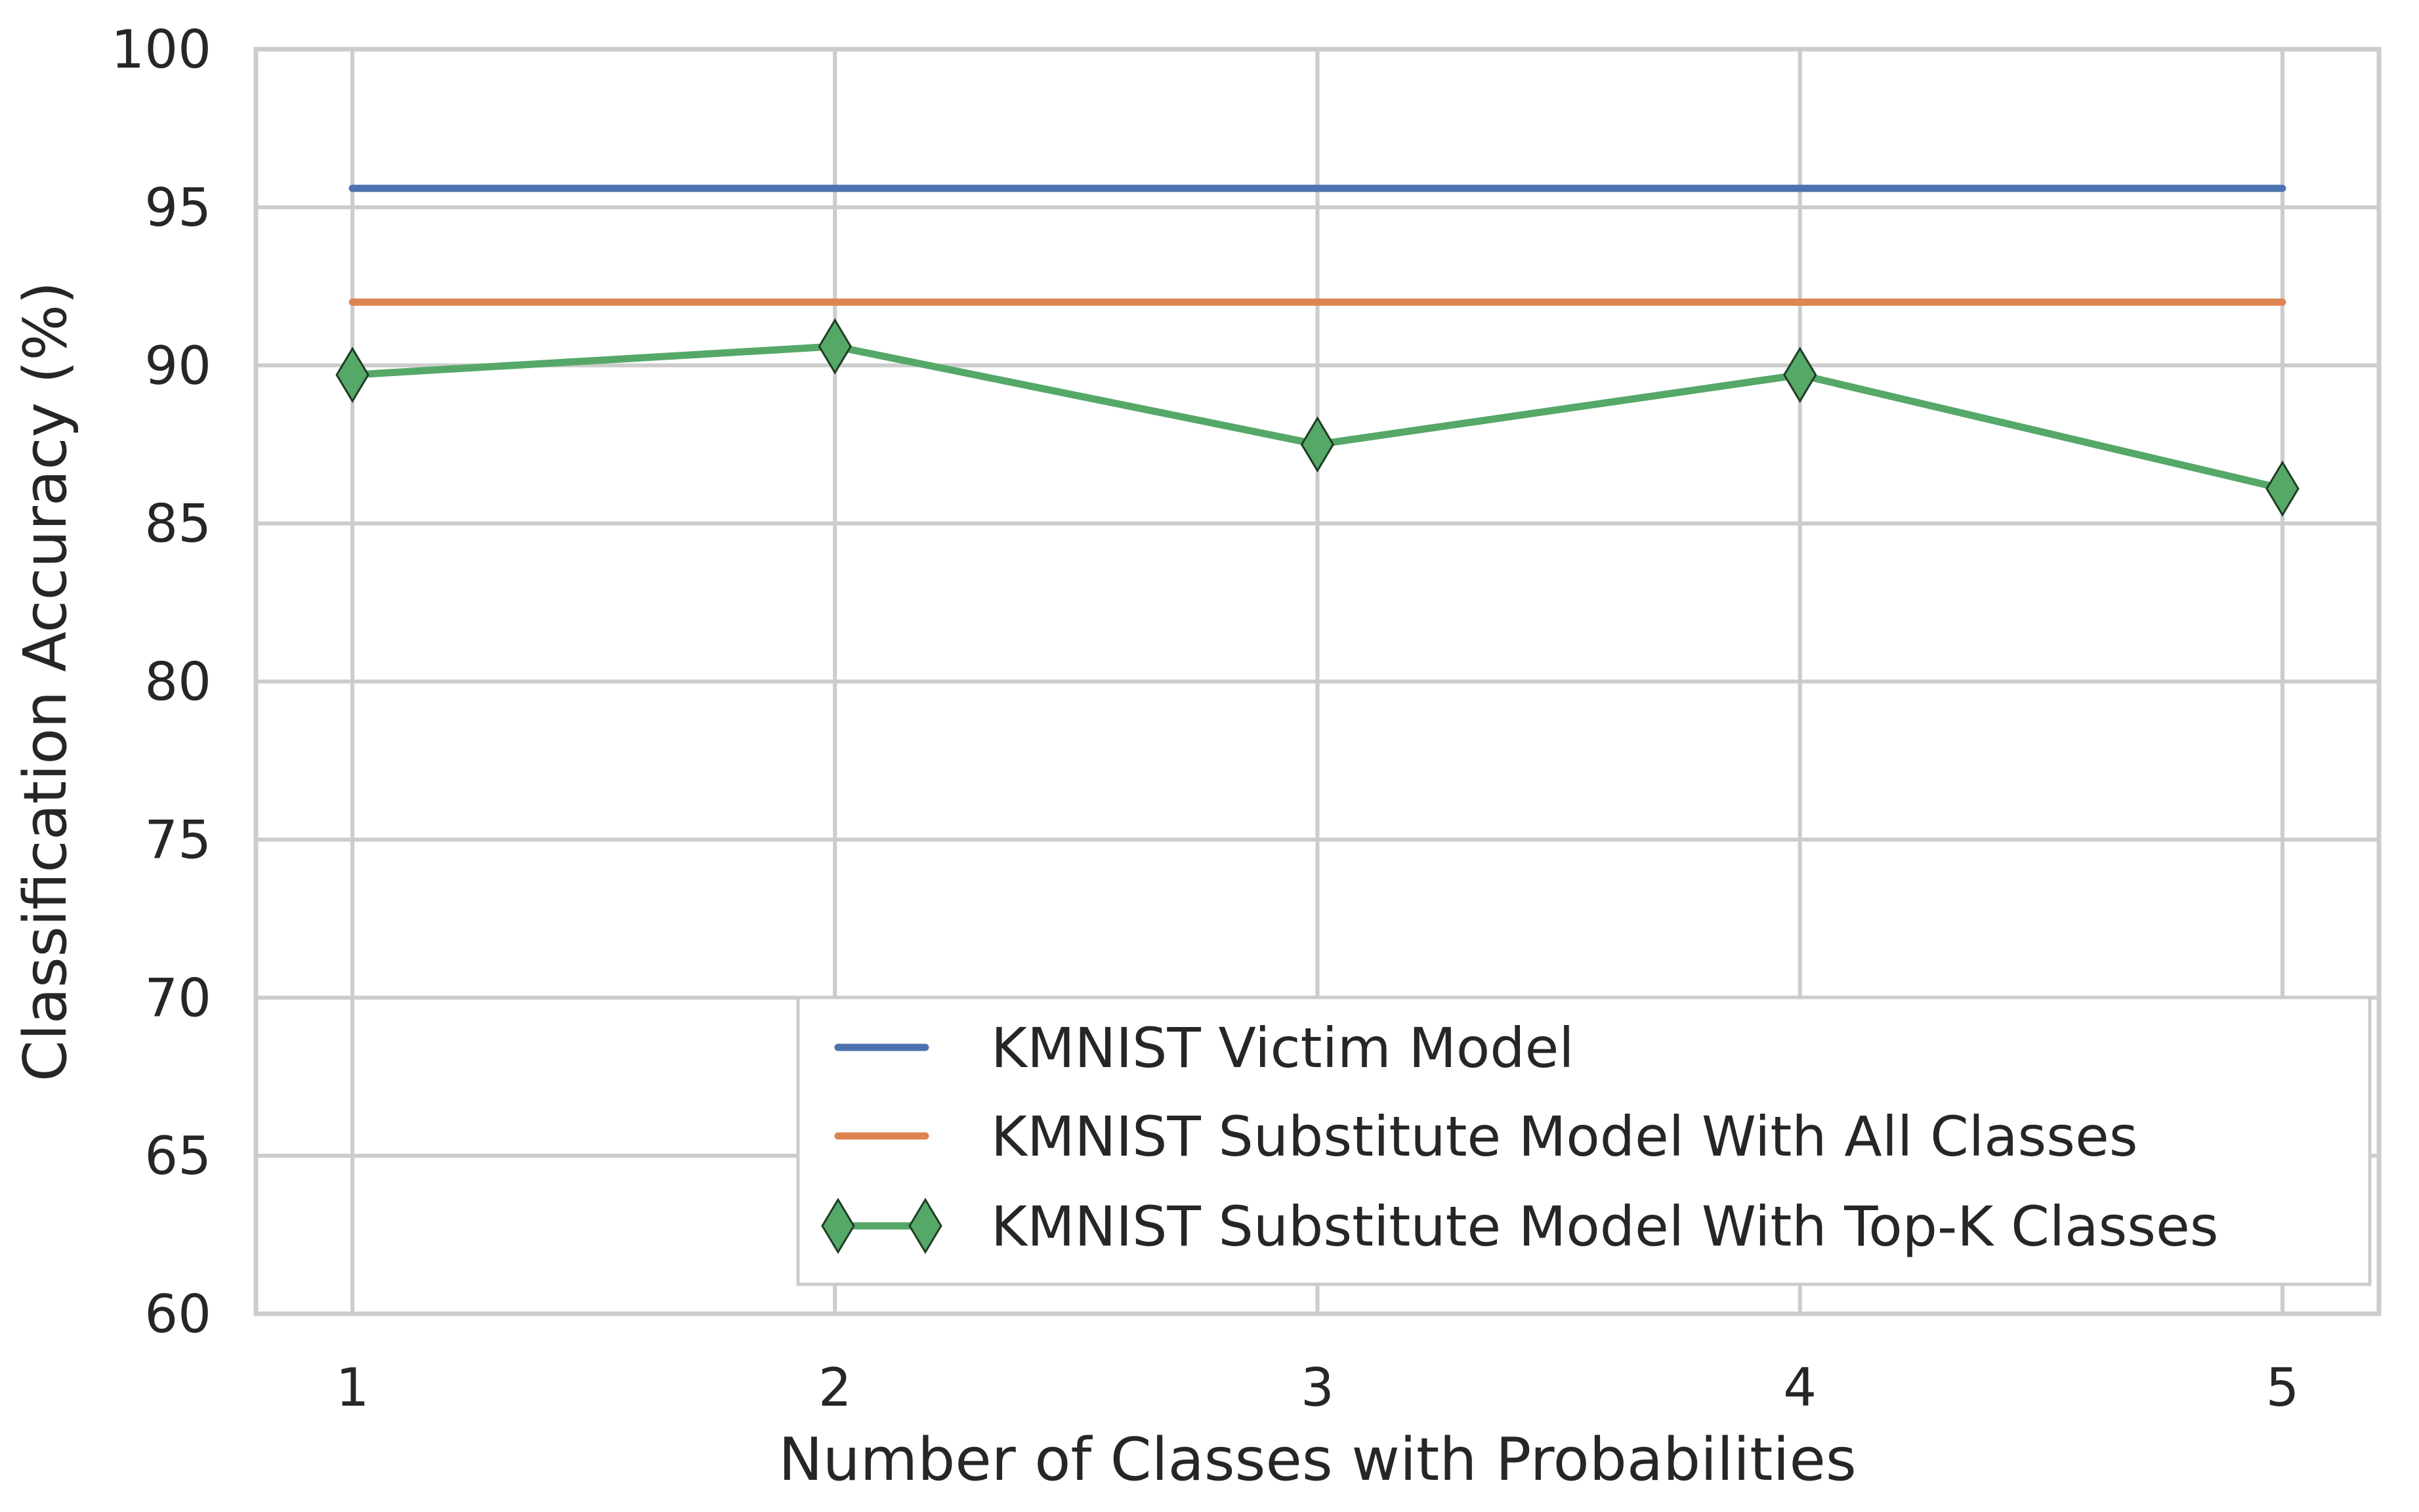 Image resolution: width=2419 pixels, height=1512 pixels. I want to click on y-tick-label: 100, so click(161, 49).